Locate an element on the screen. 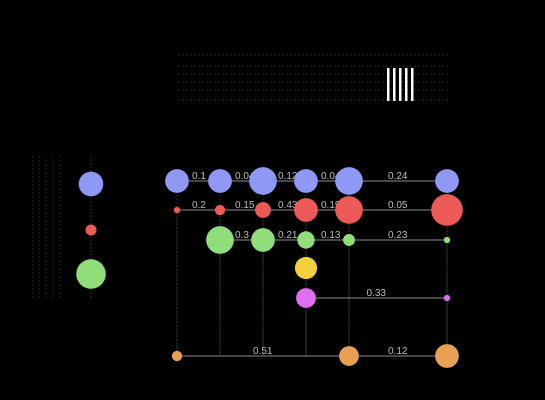 The width and height of the screenshot is (545, 400). legend is located at coordinates (91, 228).